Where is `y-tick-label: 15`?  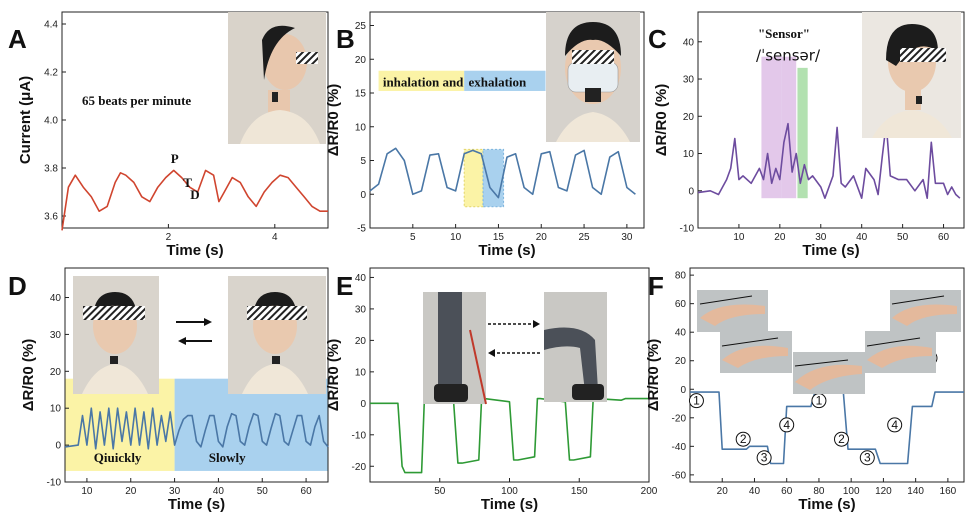 y-tick-label: 15 is located at coordinates (361, 94).